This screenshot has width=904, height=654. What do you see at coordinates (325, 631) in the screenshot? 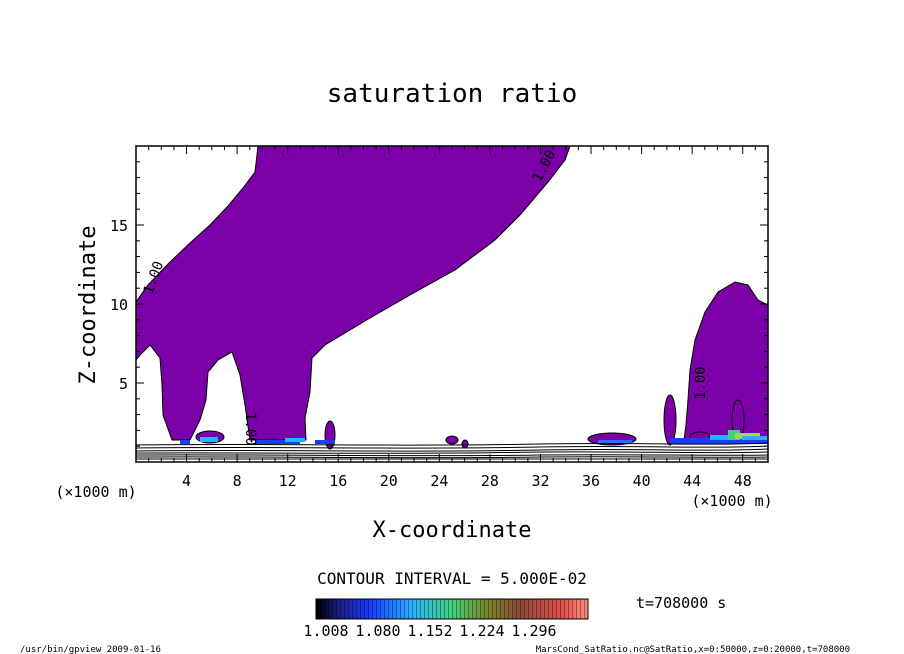
I see `colorbar-tick-label: 1.008` at bounding box center [325, 631].